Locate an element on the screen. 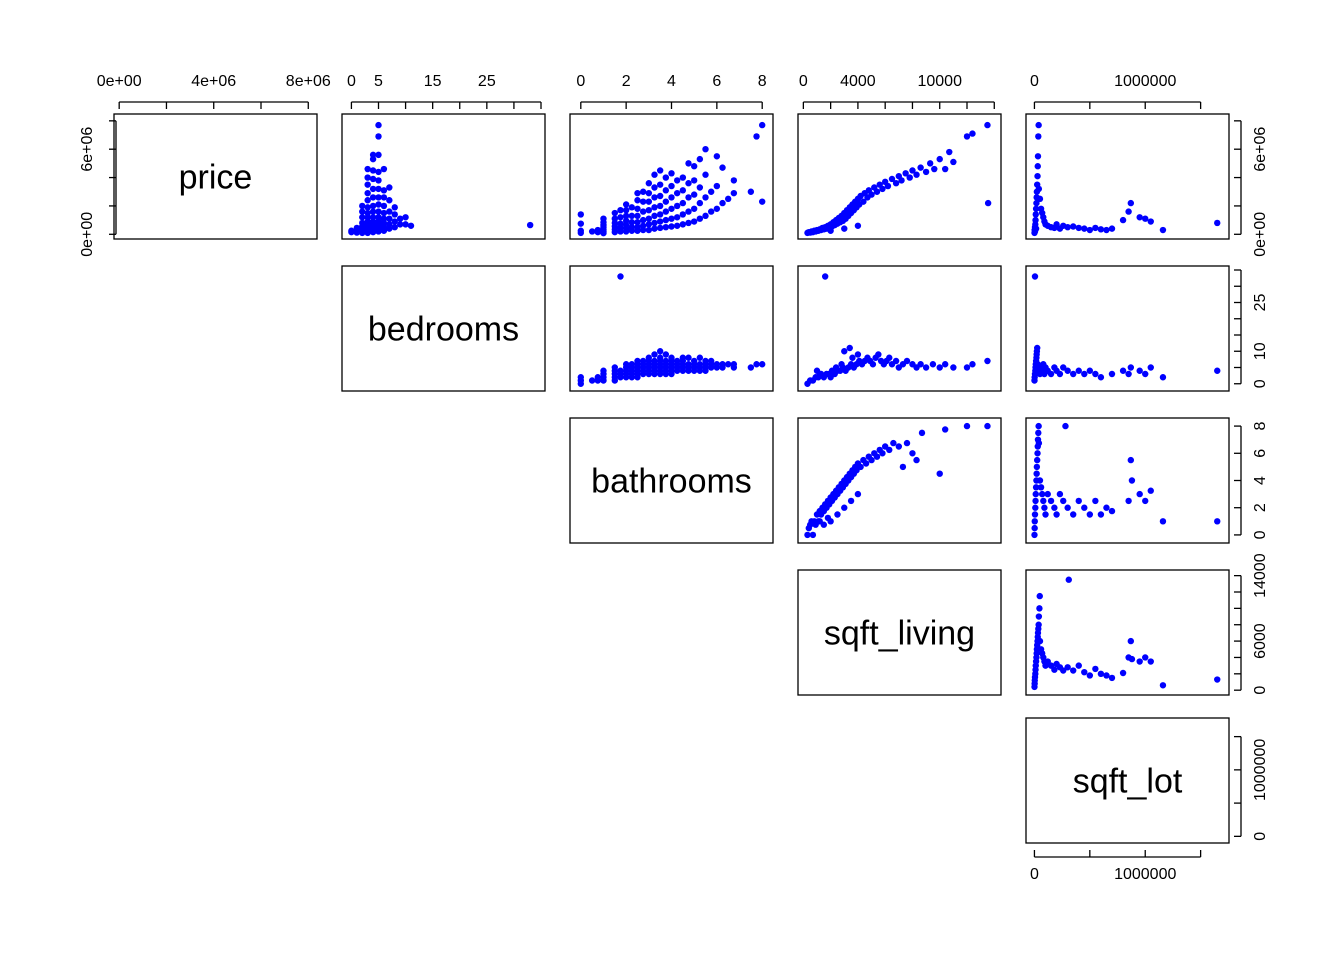 This screenshot has width=1344, height=960. scatter-panel-bedrooms-vs-bathrooms is located at coordinates (671, 330).